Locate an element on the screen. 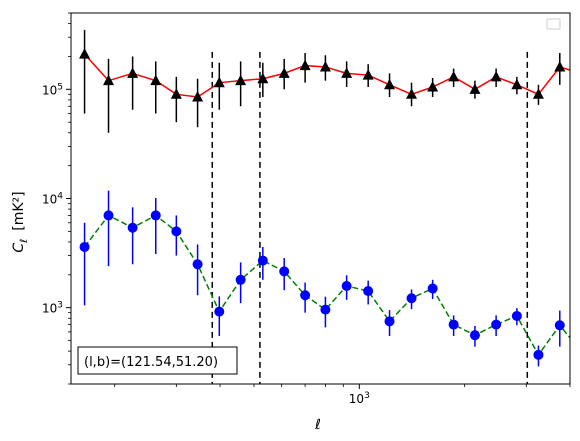 The width and height of the screenshot is (580, 441). y-axis-label-subscript: ℓ is located at coordinates (24, 241).